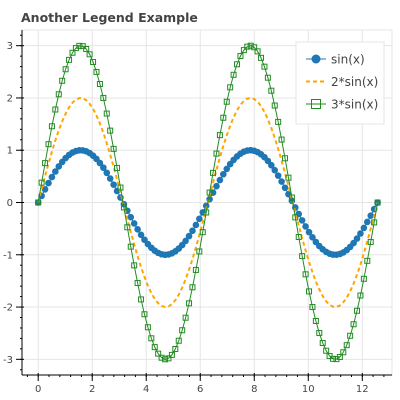 This screenshot has height=400, width=400. What do you see at coordinates (109, 17) in the screenshot?
I see `chart-title: Another Legend Example` at bounding box center [109, 17].